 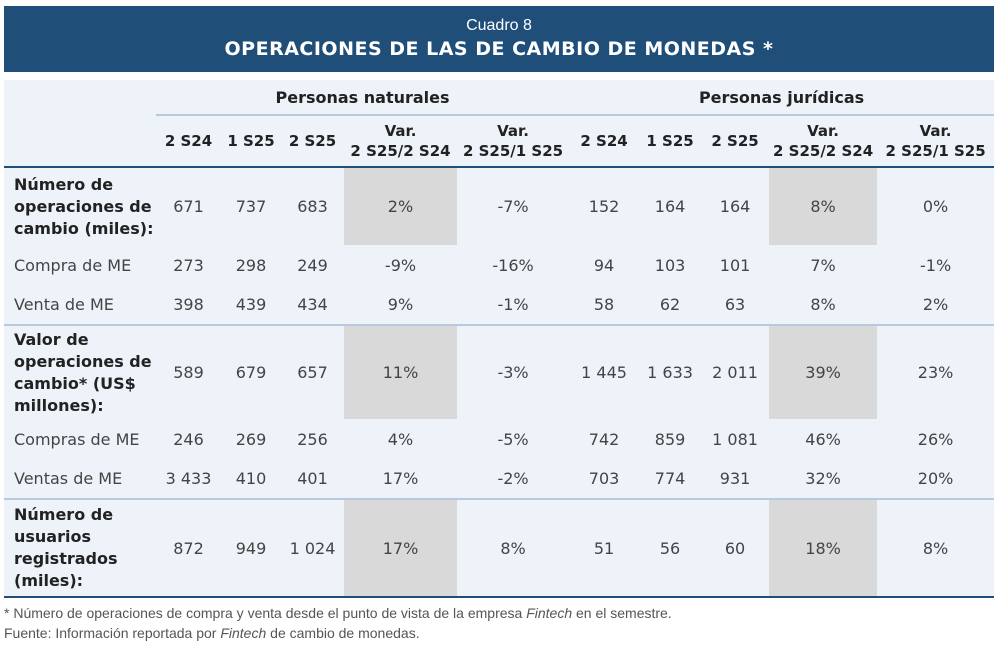 What do you see at coordinates (735, 372) in the screenshot?
I see `table-cell: 2 011` at bounding box center [735, 372].